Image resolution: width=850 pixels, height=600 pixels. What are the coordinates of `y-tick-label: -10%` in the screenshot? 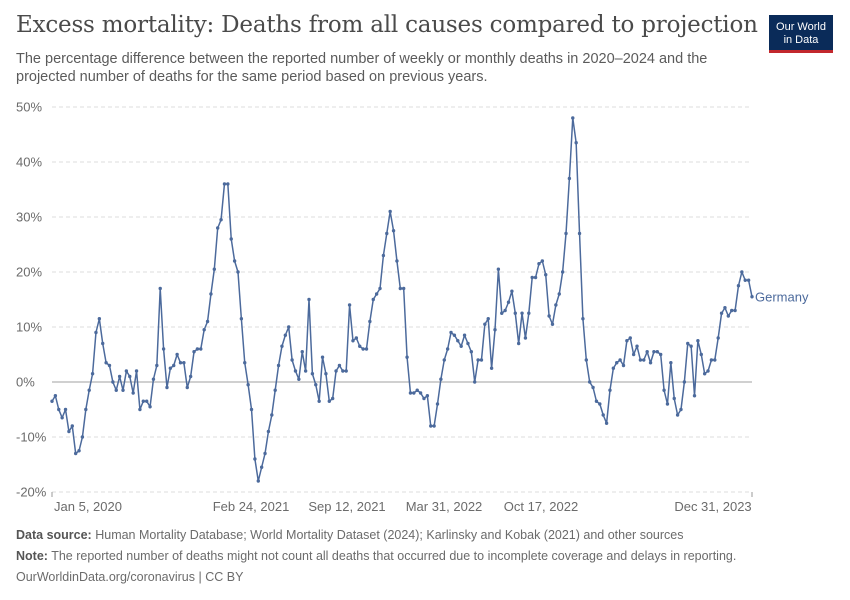 It's located at (31, 437).